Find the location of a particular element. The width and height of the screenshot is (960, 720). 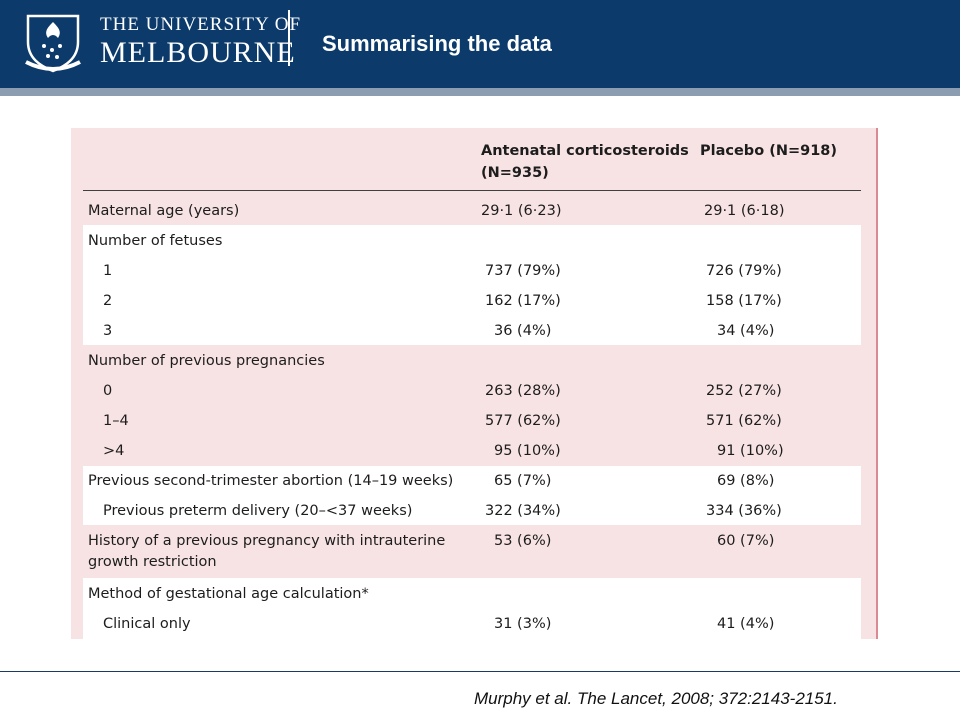

row-value-placebo: 252 (27%) is located at coordinates (744, 391).